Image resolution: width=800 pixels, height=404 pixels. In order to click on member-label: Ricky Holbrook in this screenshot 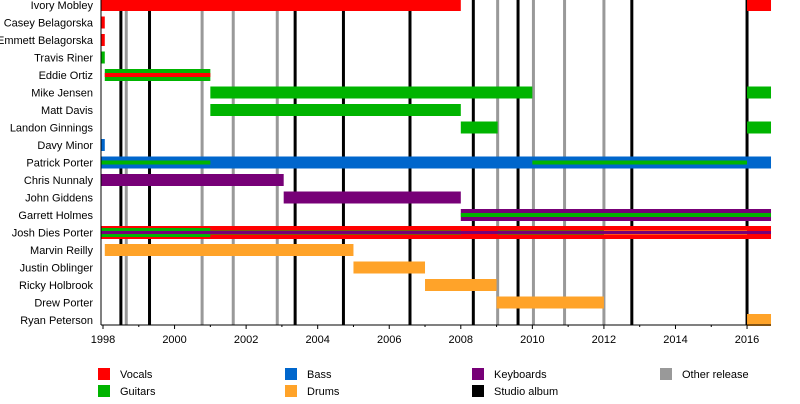, I will do `click(56, 286)`.